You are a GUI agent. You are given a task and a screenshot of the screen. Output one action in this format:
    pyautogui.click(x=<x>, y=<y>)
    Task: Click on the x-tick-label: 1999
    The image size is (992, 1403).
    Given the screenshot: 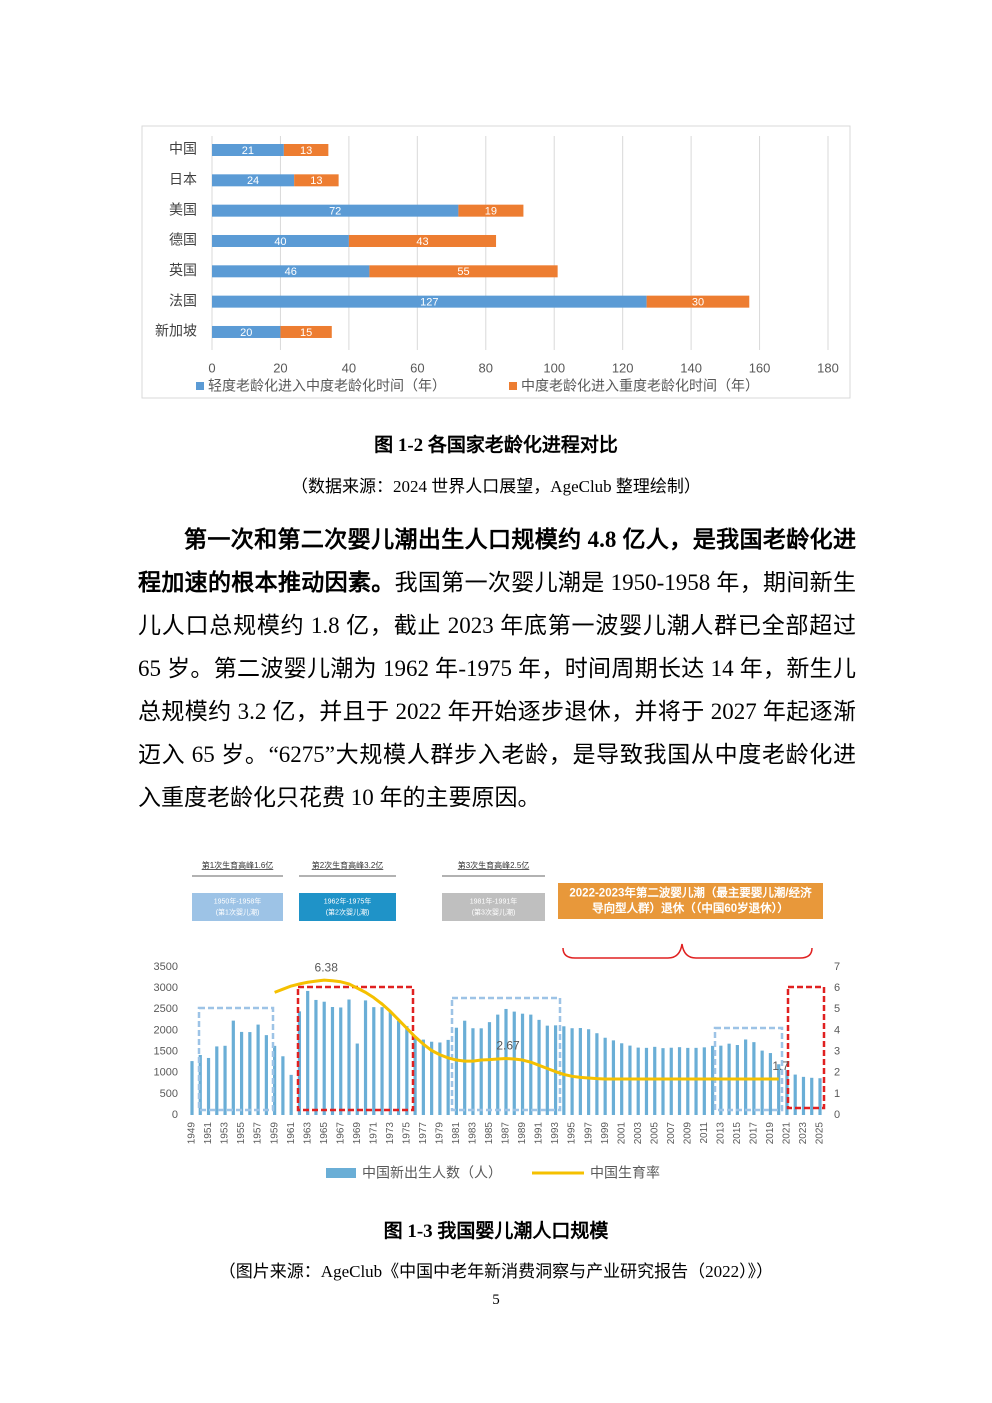 What is the action you would take?
    pyautogui.click(x=605, y=1133)
    